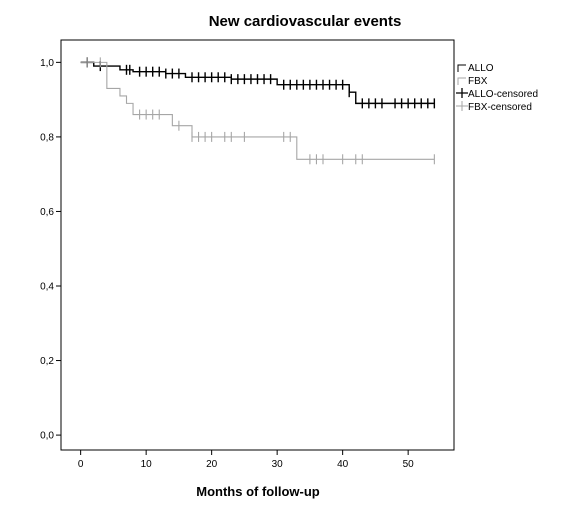  I want to click on chart-title: New cardiovascular events, so click(305, 21).